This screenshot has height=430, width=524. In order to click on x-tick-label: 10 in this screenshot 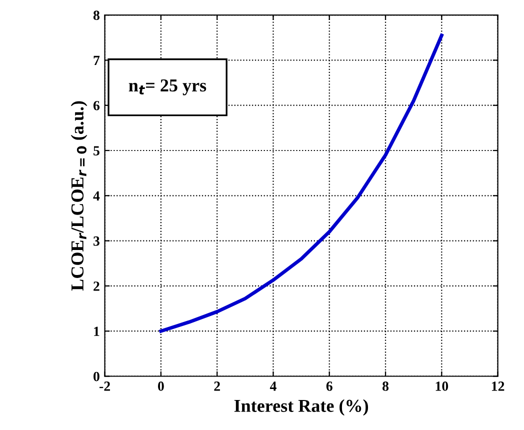, I will do `click(442, 386)`.